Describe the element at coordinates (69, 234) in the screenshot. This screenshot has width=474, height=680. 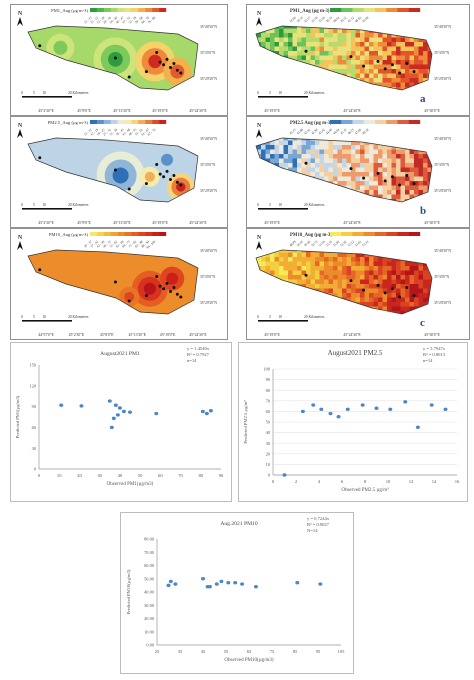
I see `legend-title: PM10_Aug (µg m-3)` at that location.